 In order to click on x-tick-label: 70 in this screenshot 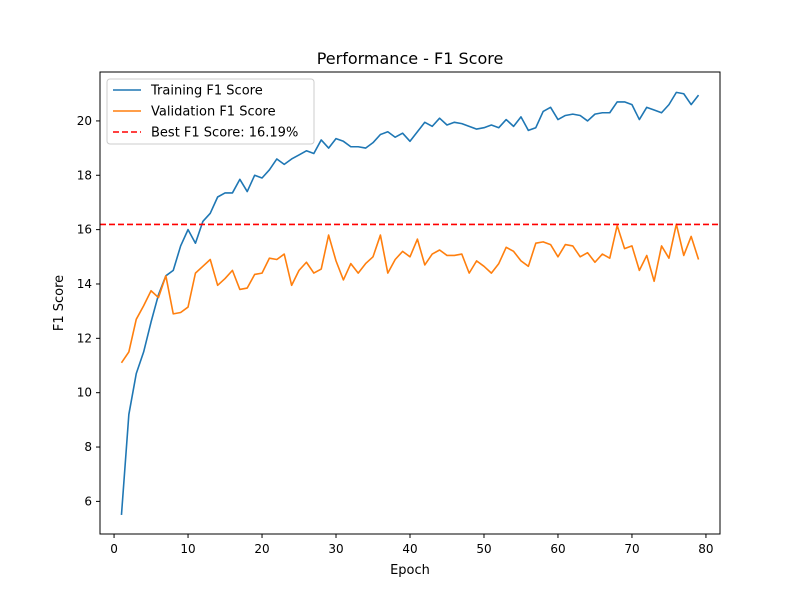, I will do `click(631, 549)`.